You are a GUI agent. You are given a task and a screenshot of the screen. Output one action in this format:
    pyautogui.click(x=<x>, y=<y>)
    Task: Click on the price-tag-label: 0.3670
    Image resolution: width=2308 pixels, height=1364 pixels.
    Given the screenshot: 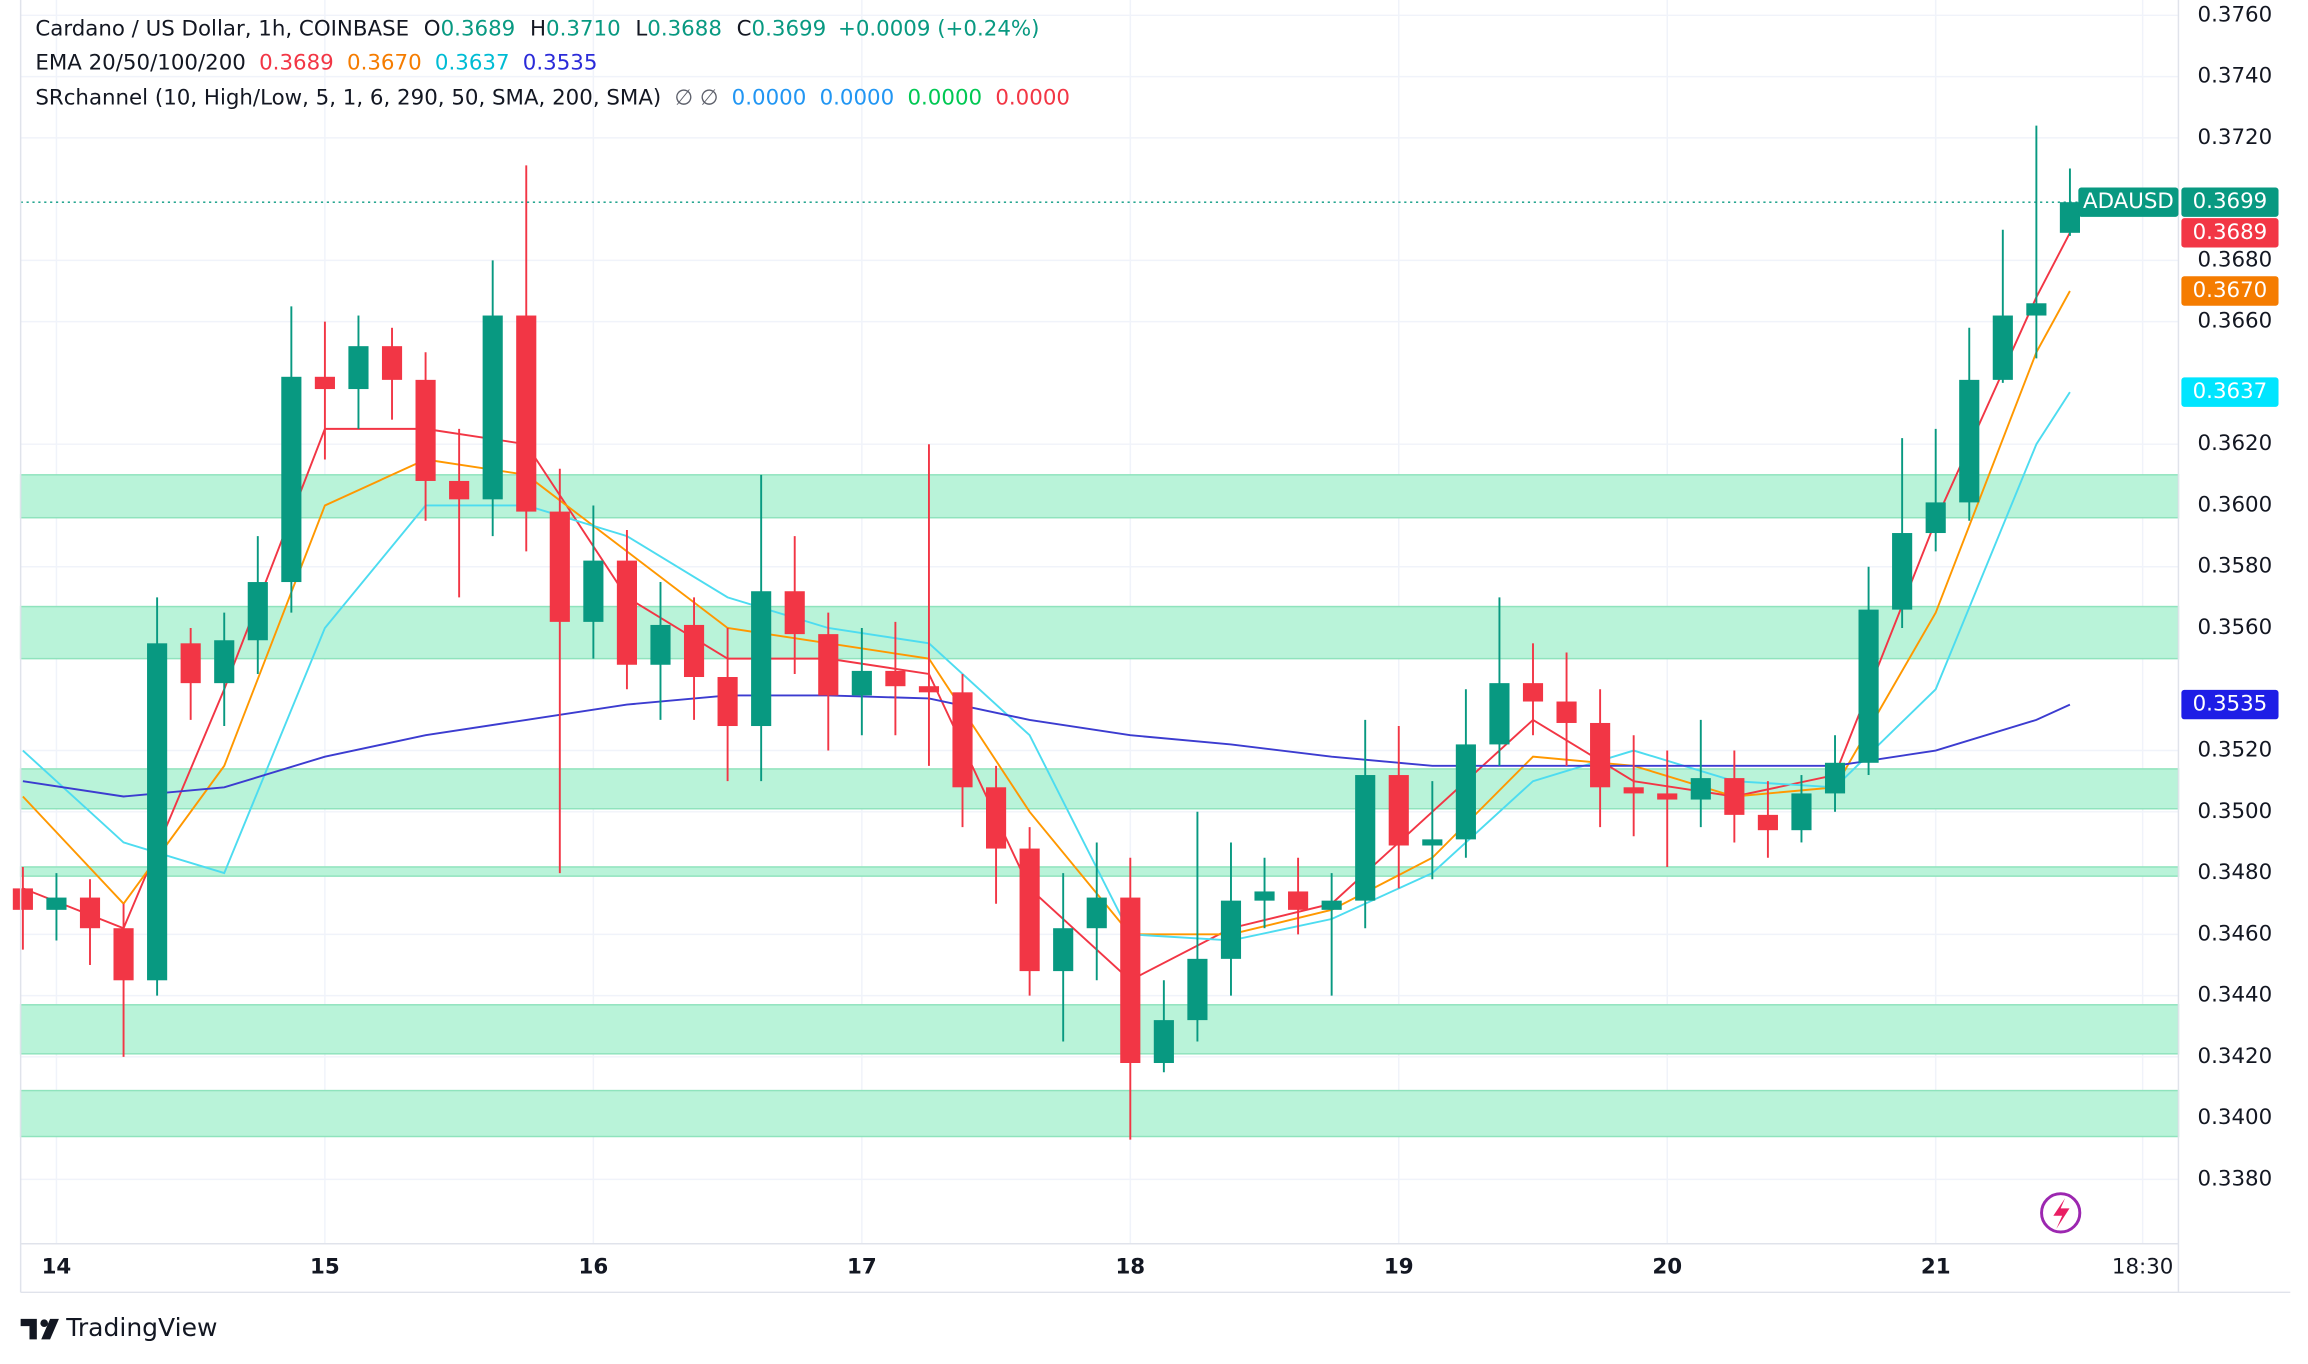 What is the action you would take?
    pyautogui.click(x=2230, y=290)
    